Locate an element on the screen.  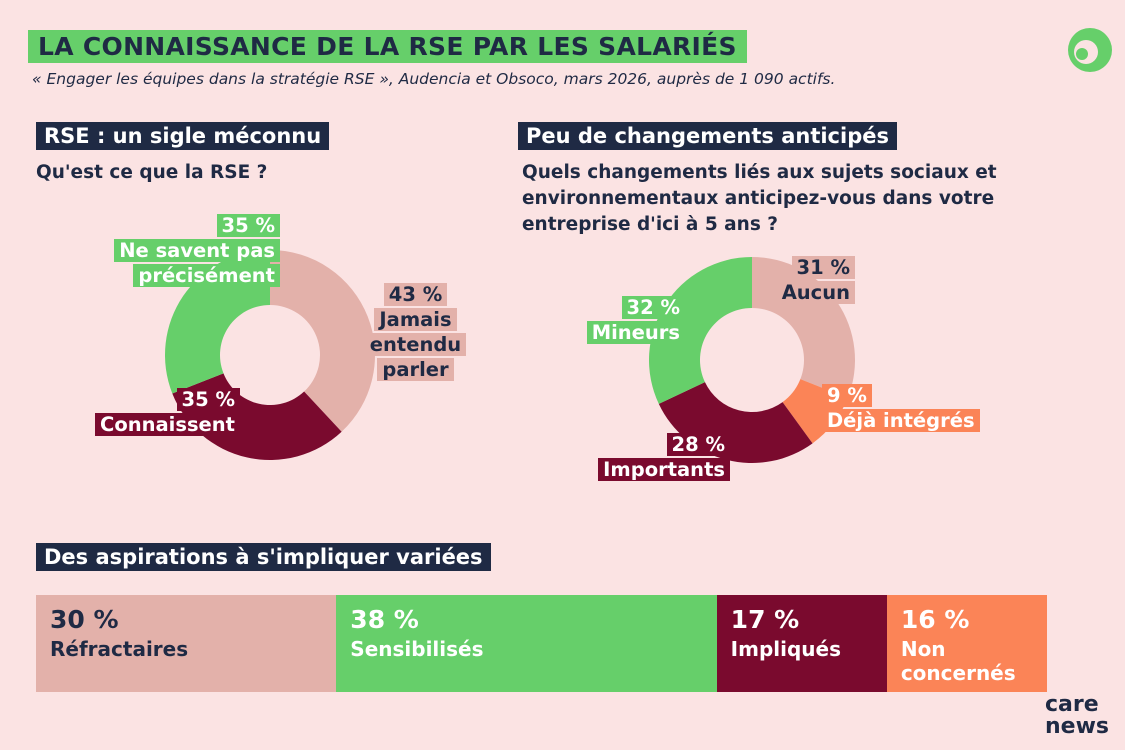
value-label: 17 % is located at coordinates (765, 619).